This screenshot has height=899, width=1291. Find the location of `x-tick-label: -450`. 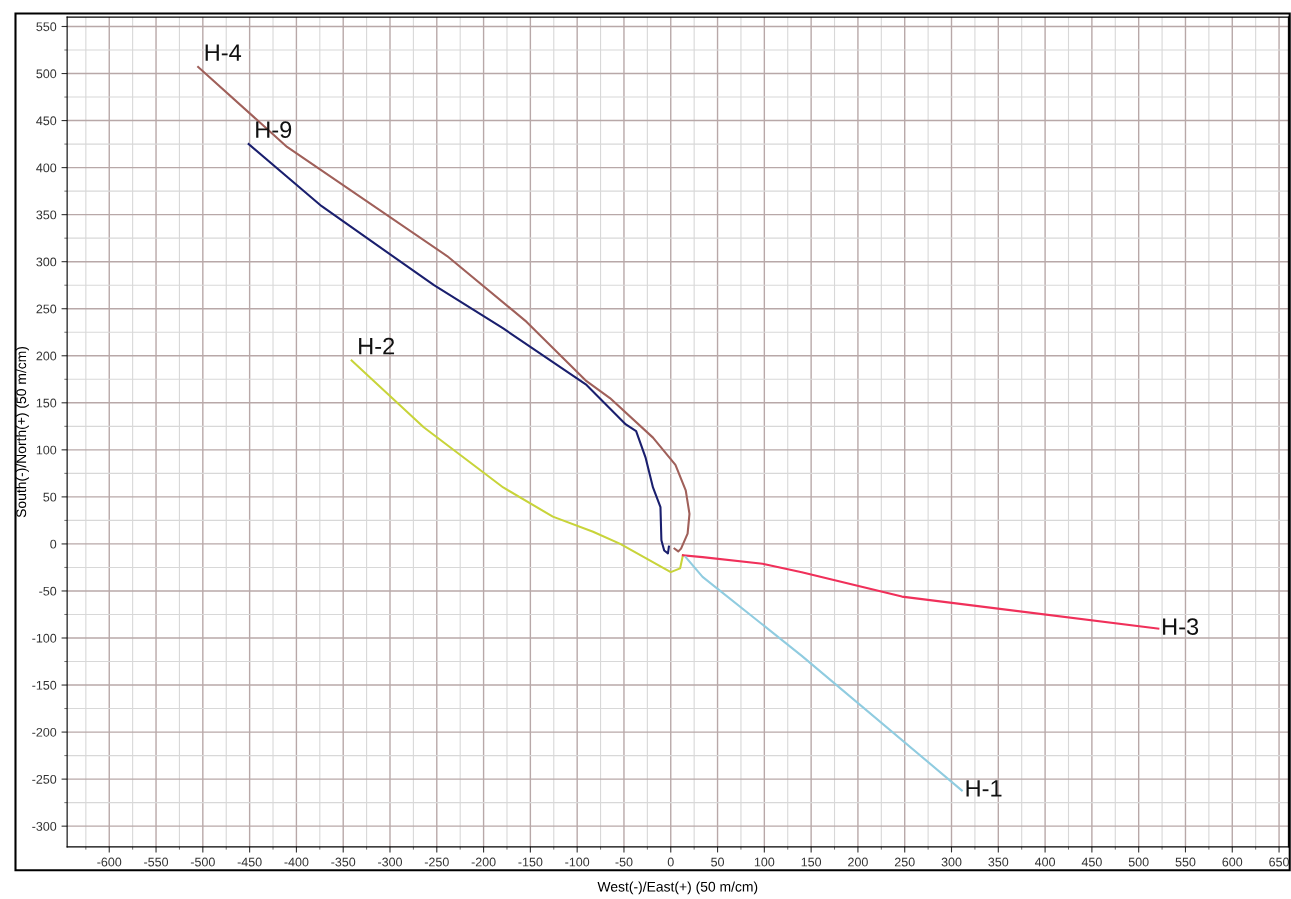

x-tick-label: -450 is located at coordinates (249, 862).